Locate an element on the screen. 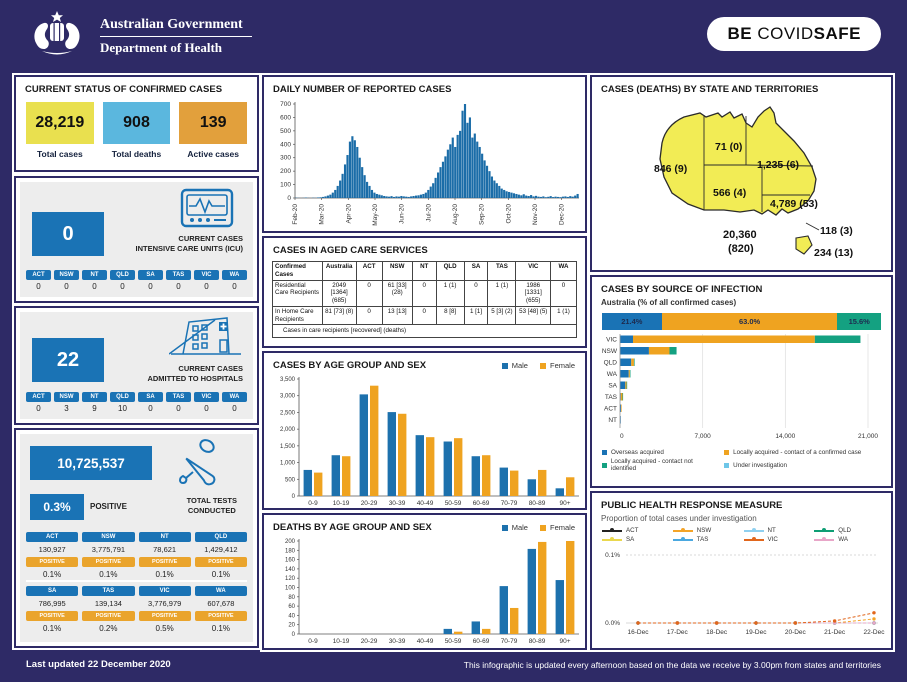 Image resolution: width=907 pixels, height=682 pixels. svg-text: 400 is located at coordinates (285, 144).